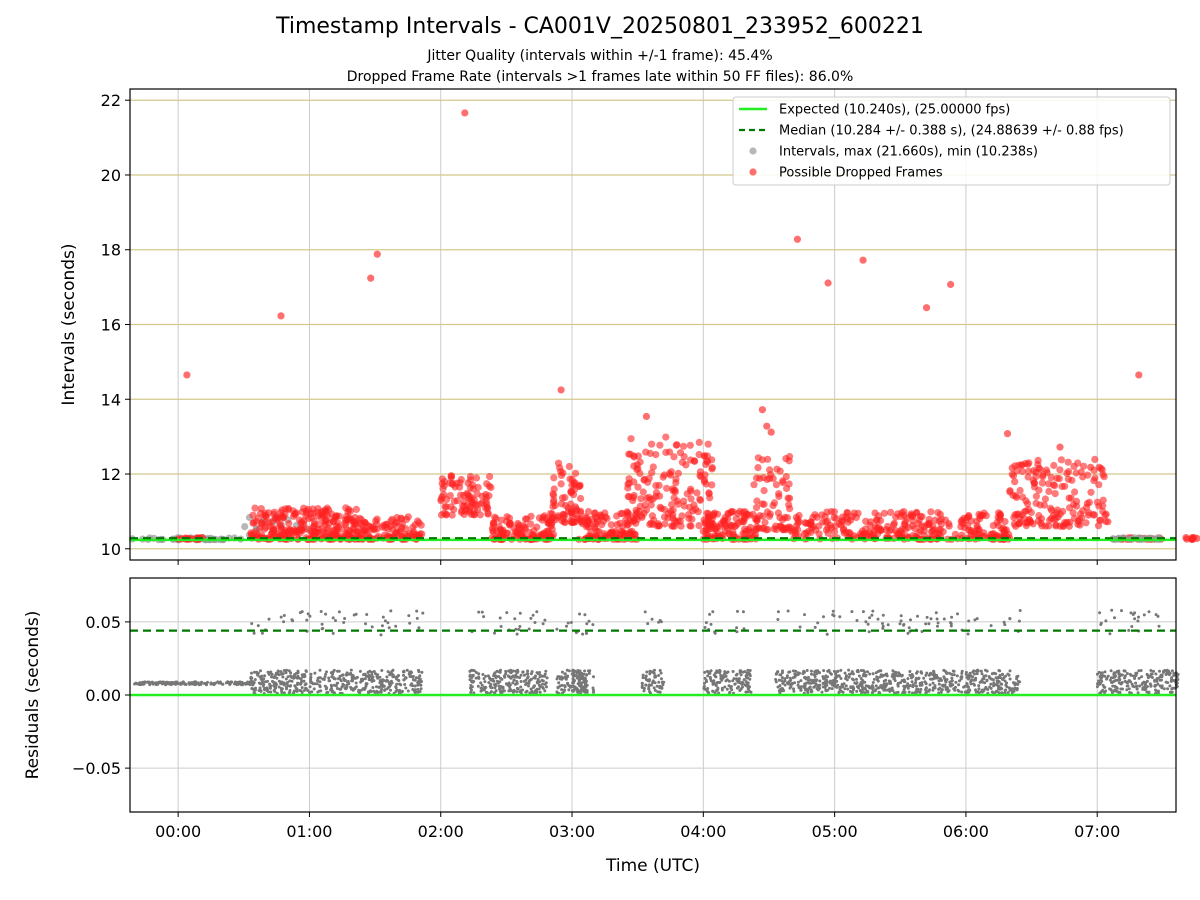 The width and height of the screenshot is (1200, 900). I want to click on dropped-frame-point, so click(926, 308).